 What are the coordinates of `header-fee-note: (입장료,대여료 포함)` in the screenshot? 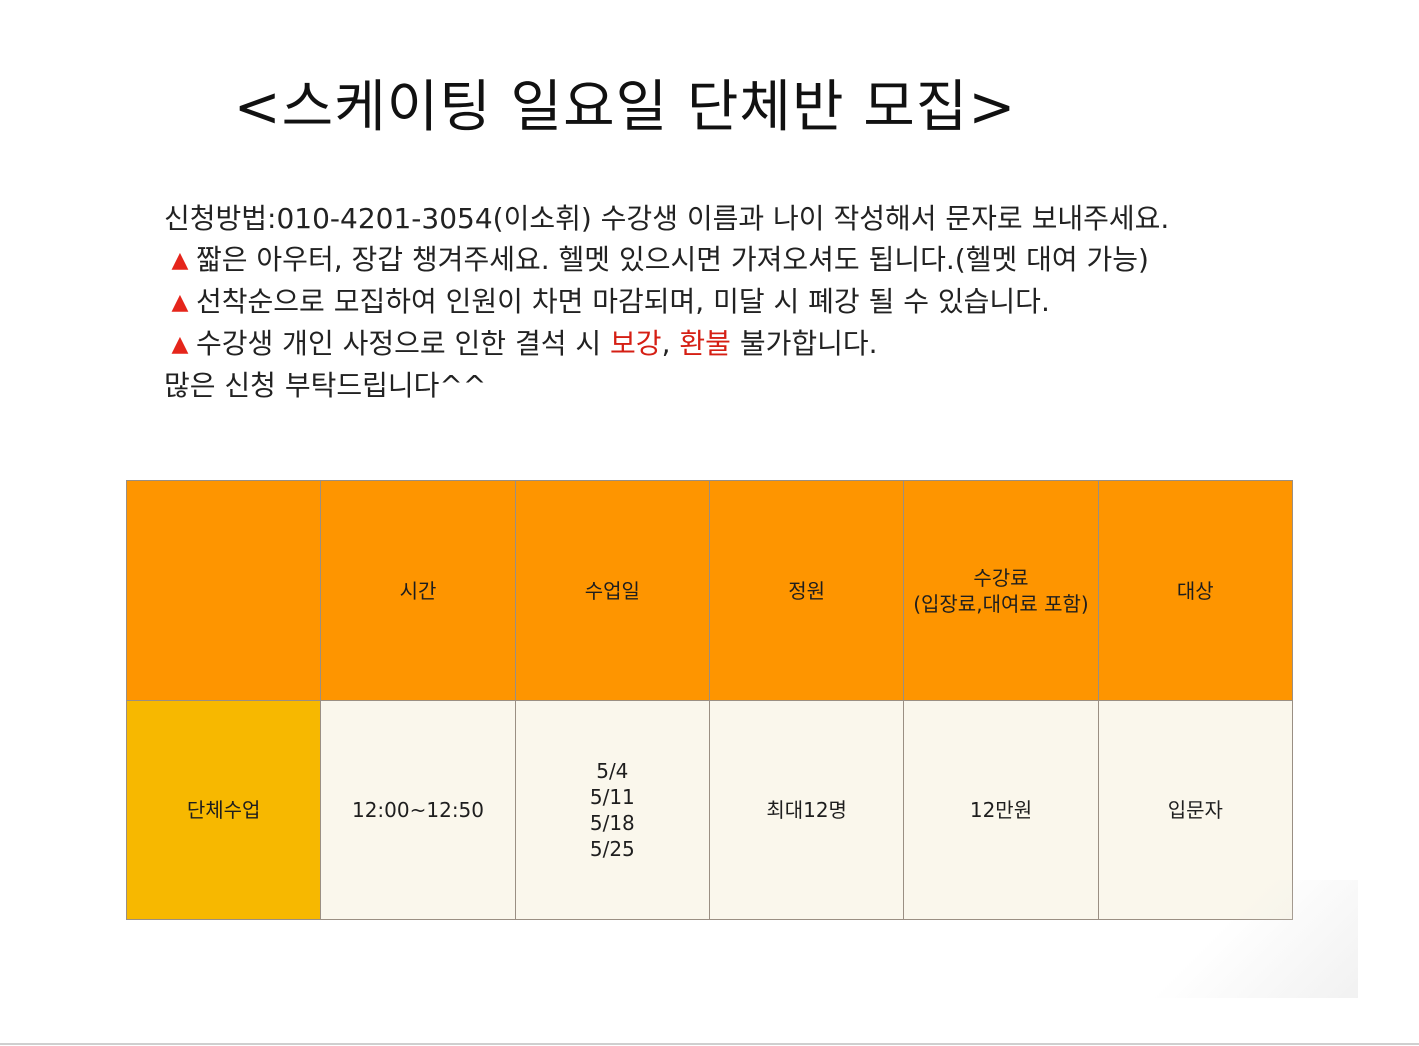 It's located at (1001, 603).